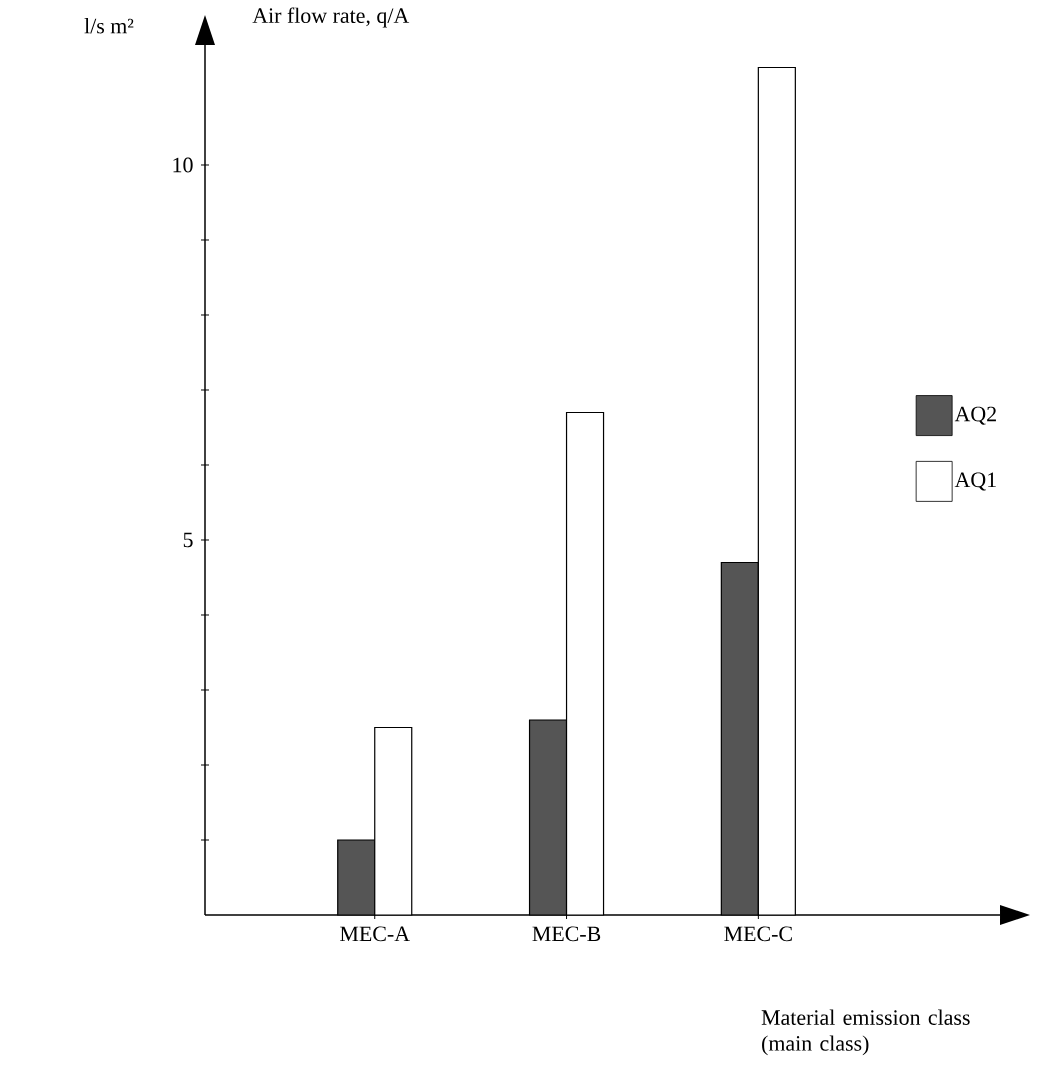 Image resolution: width=1047 pixels, height=1067 pixels. What do you see at coordinates (975, 481) in the screenshot?
I see `legend-label: AQ1` at bounding box center [975, 481].